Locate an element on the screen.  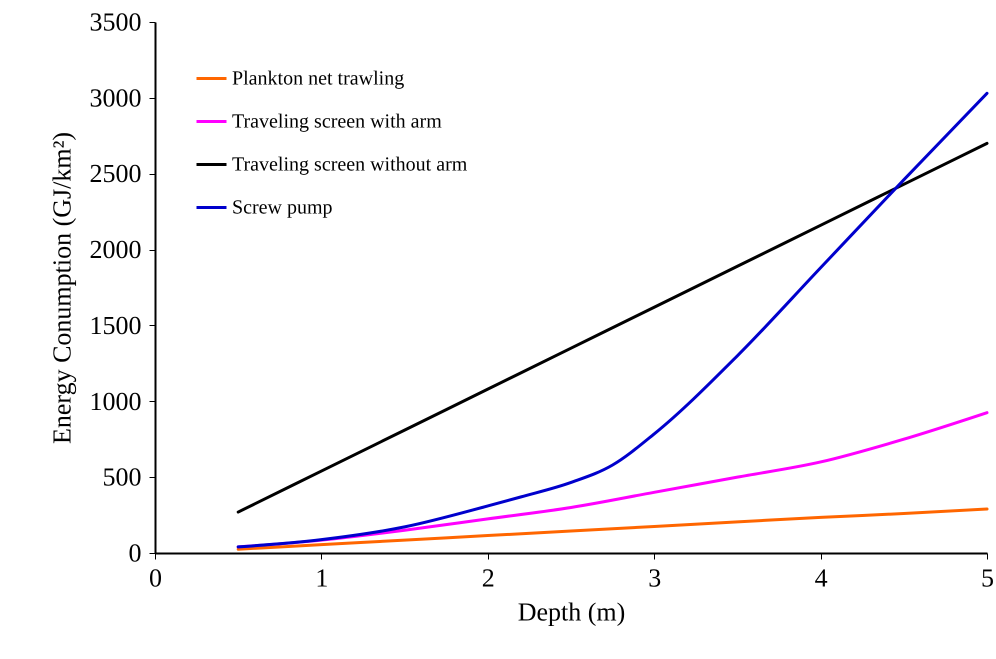
y-axis-title: Energy Conumption (GJ/km²) is located at coordinates (62, 288).